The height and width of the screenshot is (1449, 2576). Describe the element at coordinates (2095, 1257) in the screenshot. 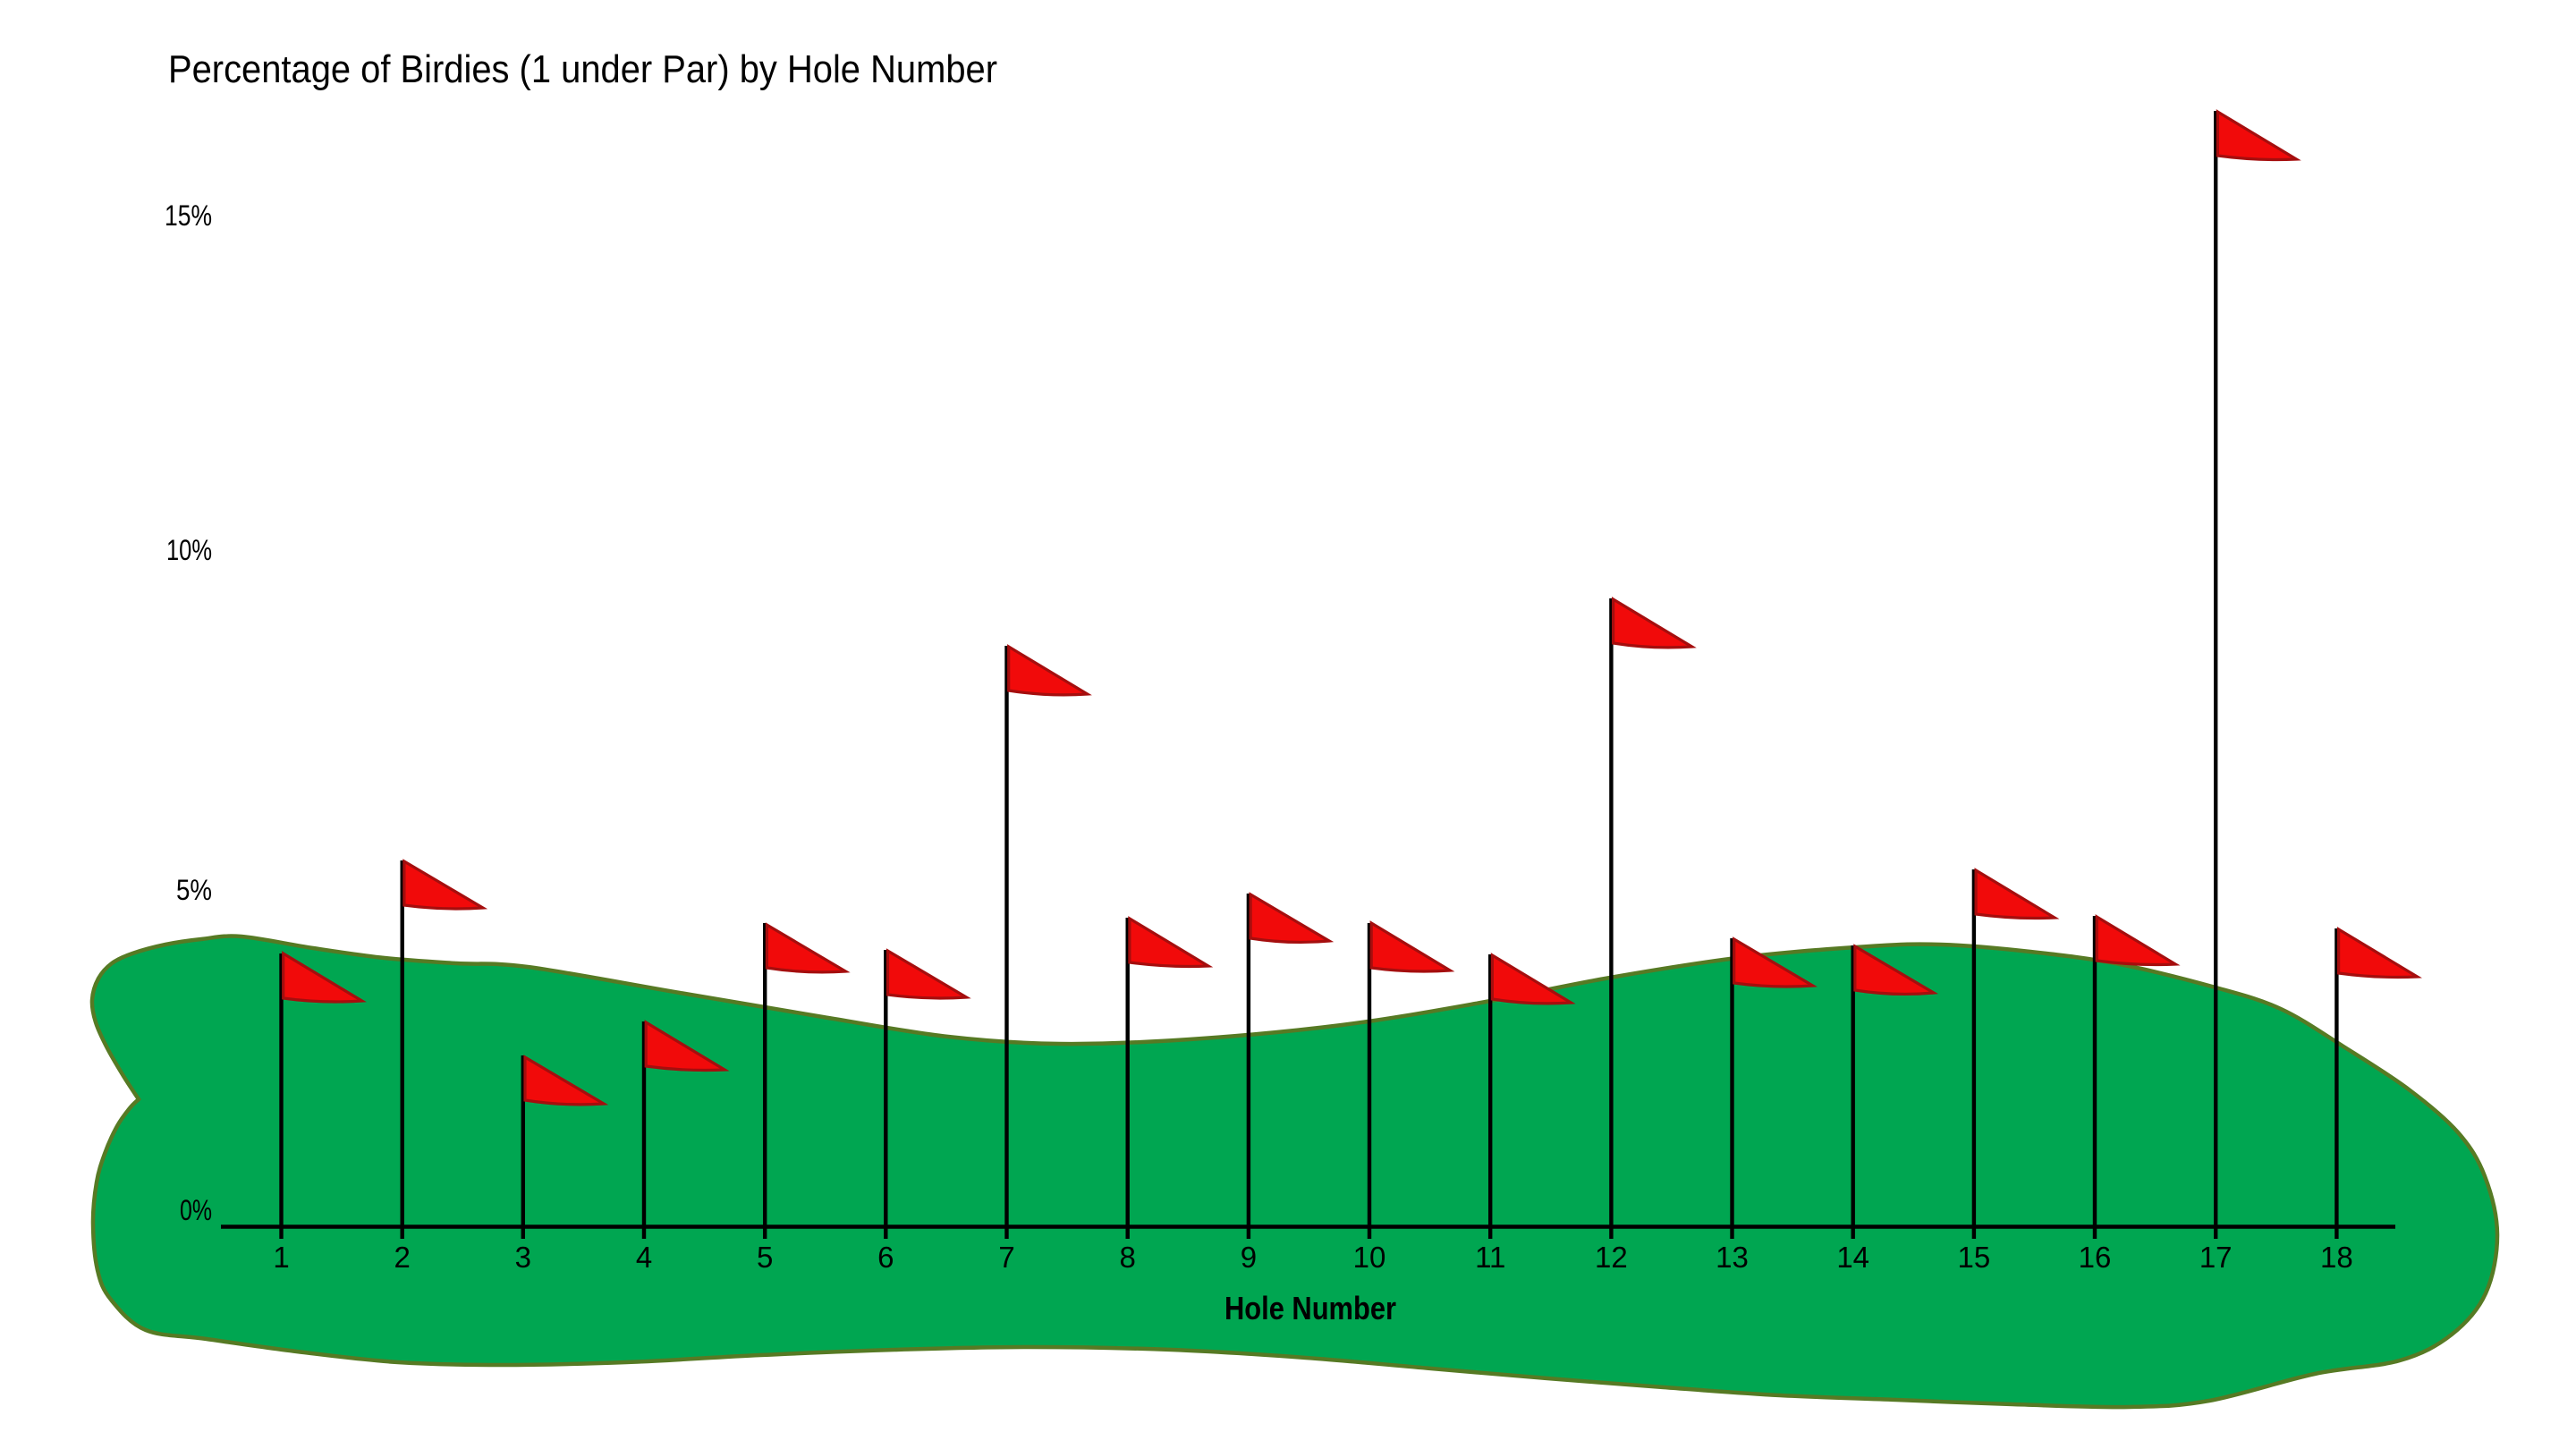

I see `svg-text: 16` at that location.